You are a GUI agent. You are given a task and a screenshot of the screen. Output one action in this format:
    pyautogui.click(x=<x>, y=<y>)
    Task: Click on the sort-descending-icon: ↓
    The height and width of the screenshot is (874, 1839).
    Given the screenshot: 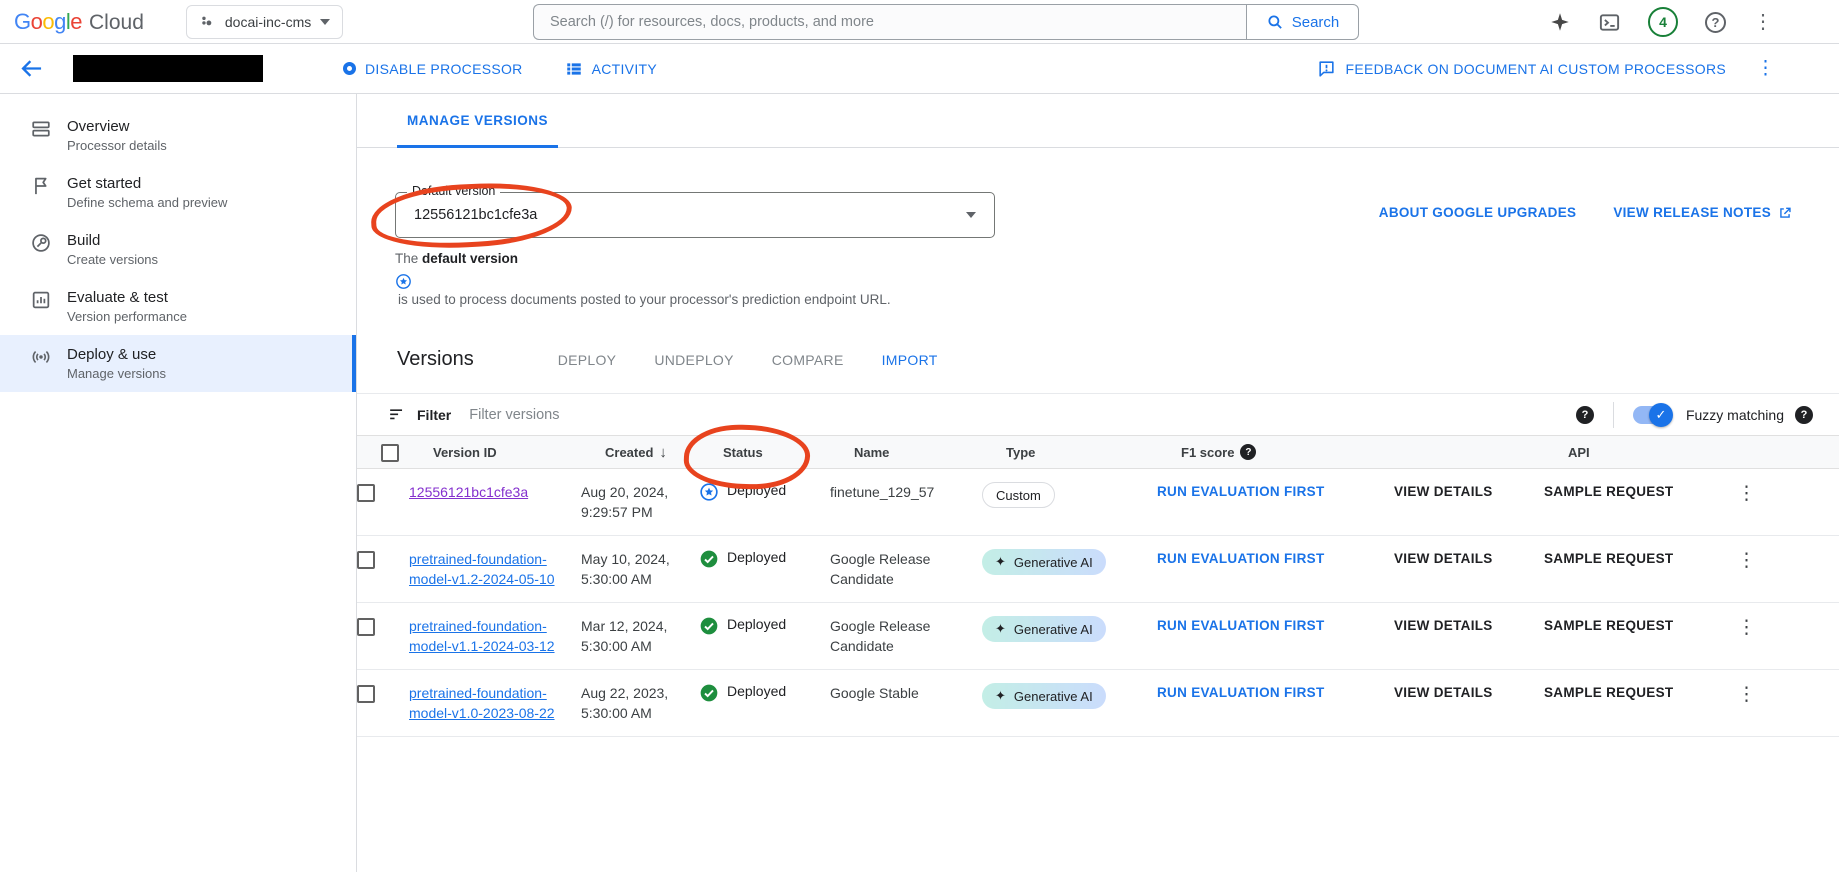 What is the action you would take?
    pyautogui.click(x=663, y=452)
    